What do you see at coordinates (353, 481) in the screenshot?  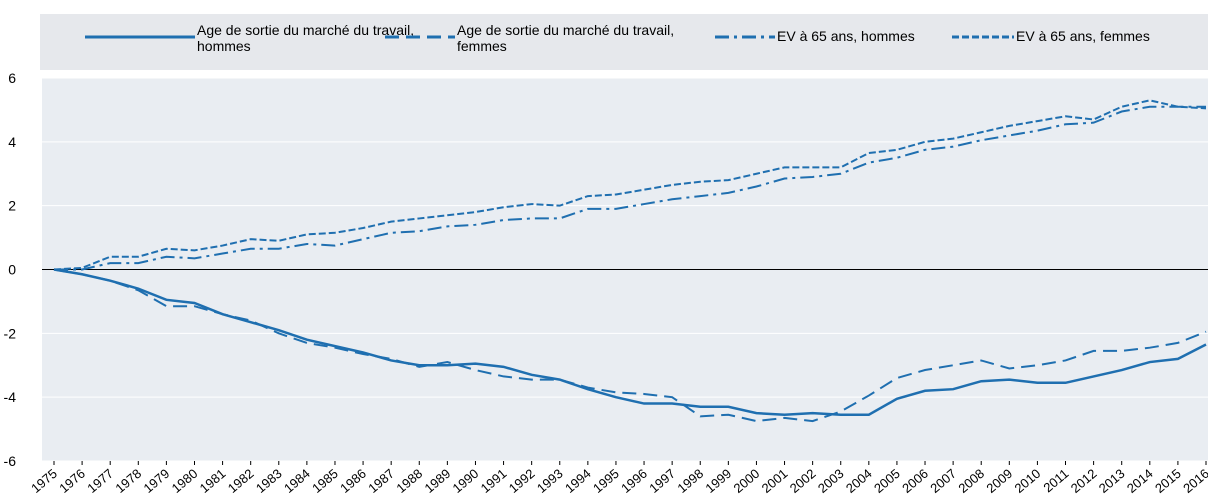 I see `x-tick-label: 1986` at bounding box center [353, 481].